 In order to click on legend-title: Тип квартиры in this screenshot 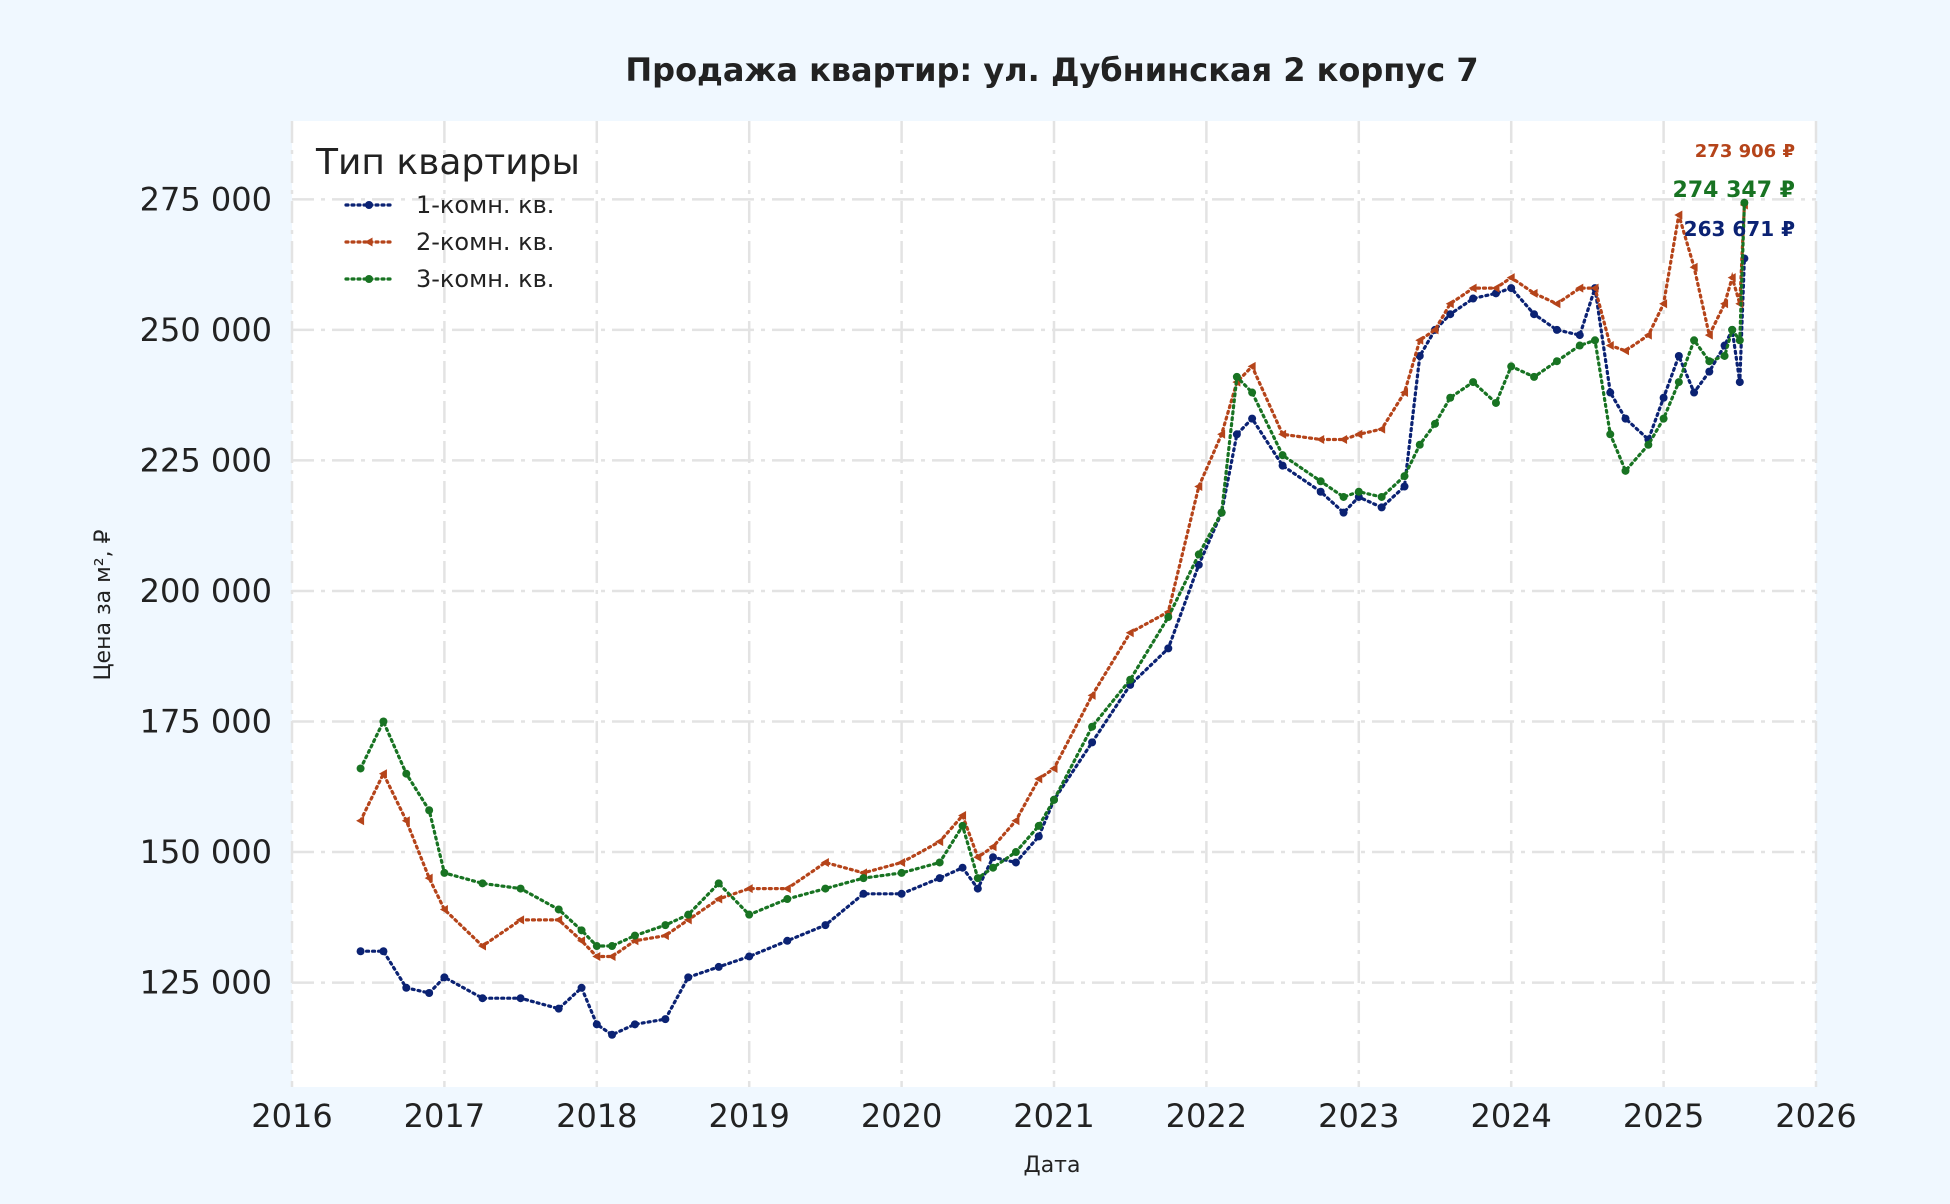, I will do `click(447, 162)`.